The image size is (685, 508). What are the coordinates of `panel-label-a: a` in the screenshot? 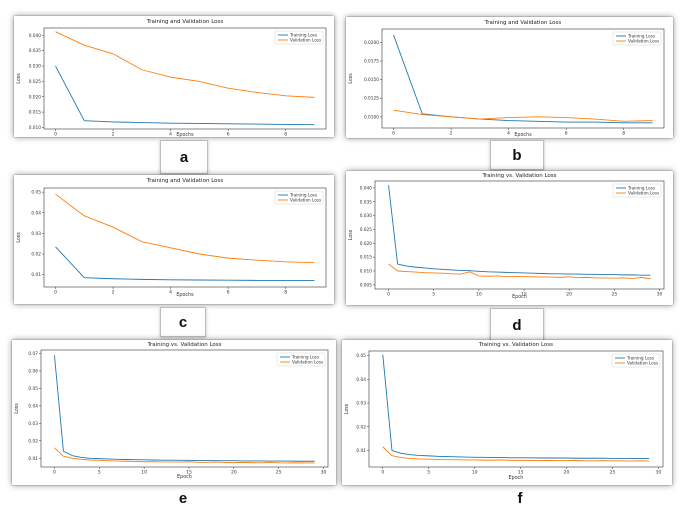 It's located at (184, 157).